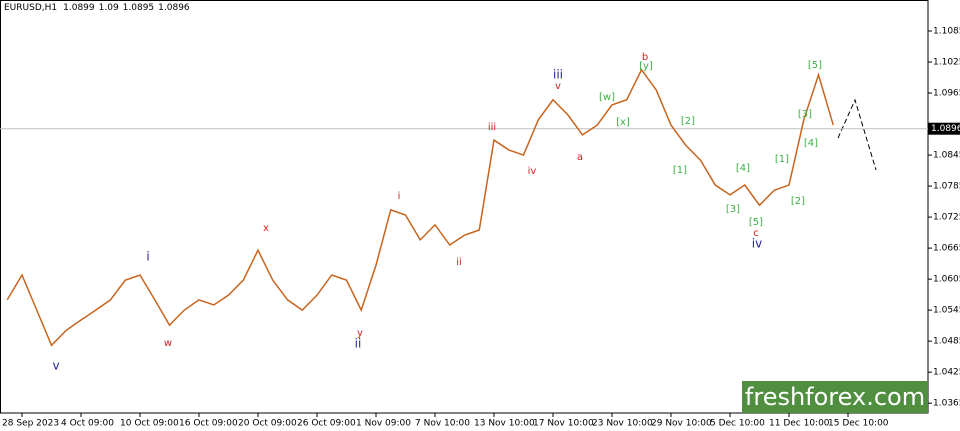 The height and width of the screenshot is (431, 960). Describe the element at coordinates (645, 57) in the screenshot. I see `wave-label: b` at that location.